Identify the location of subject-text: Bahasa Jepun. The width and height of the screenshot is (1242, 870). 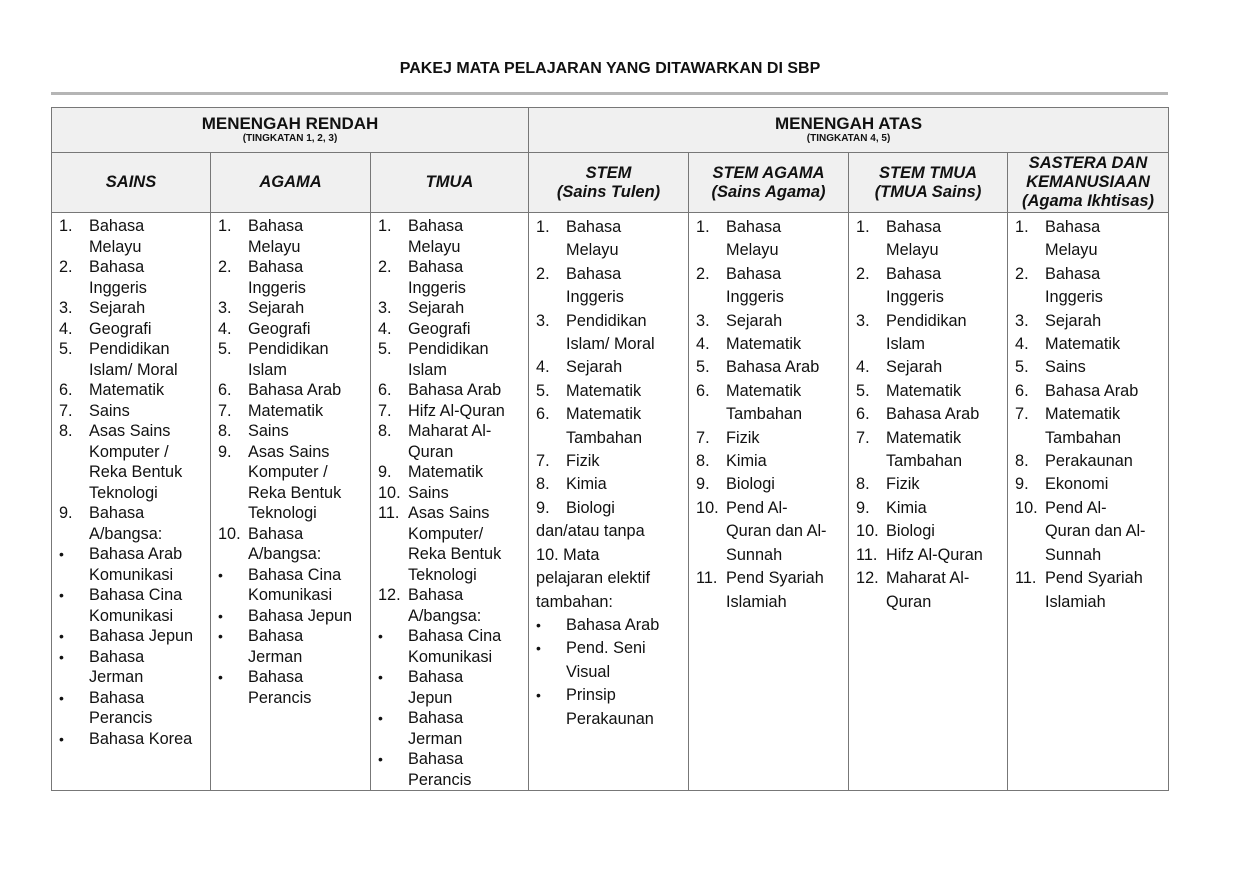
(300, 615).